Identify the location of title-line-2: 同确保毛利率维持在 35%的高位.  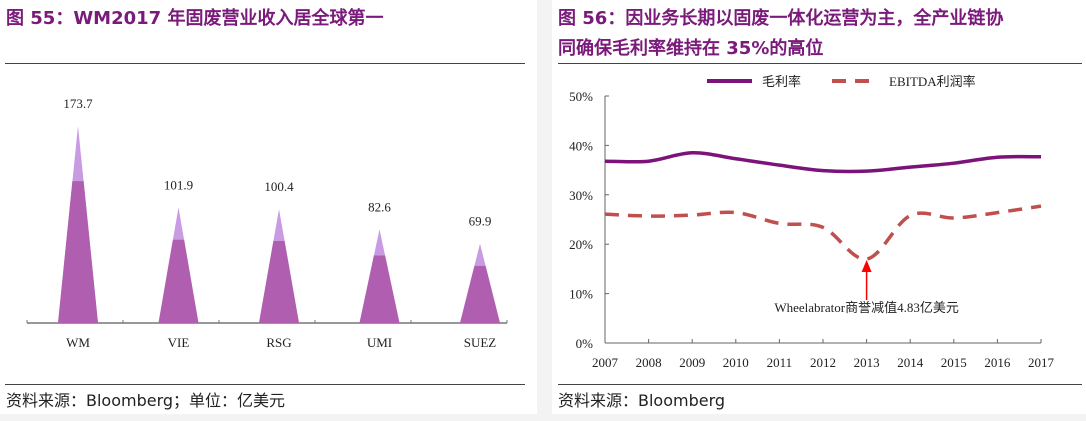
(691, 48).